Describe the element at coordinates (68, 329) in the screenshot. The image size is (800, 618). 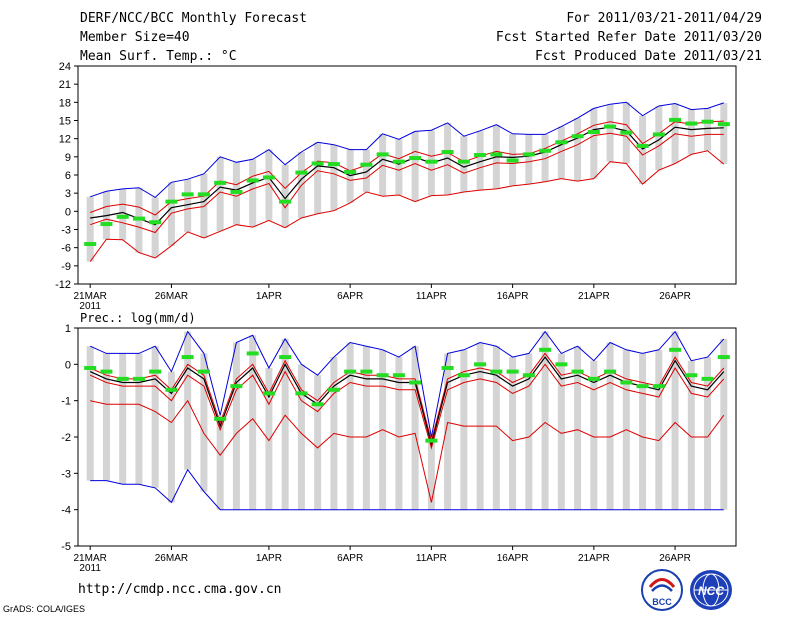
I see `y-tick-label: 1` at that location.